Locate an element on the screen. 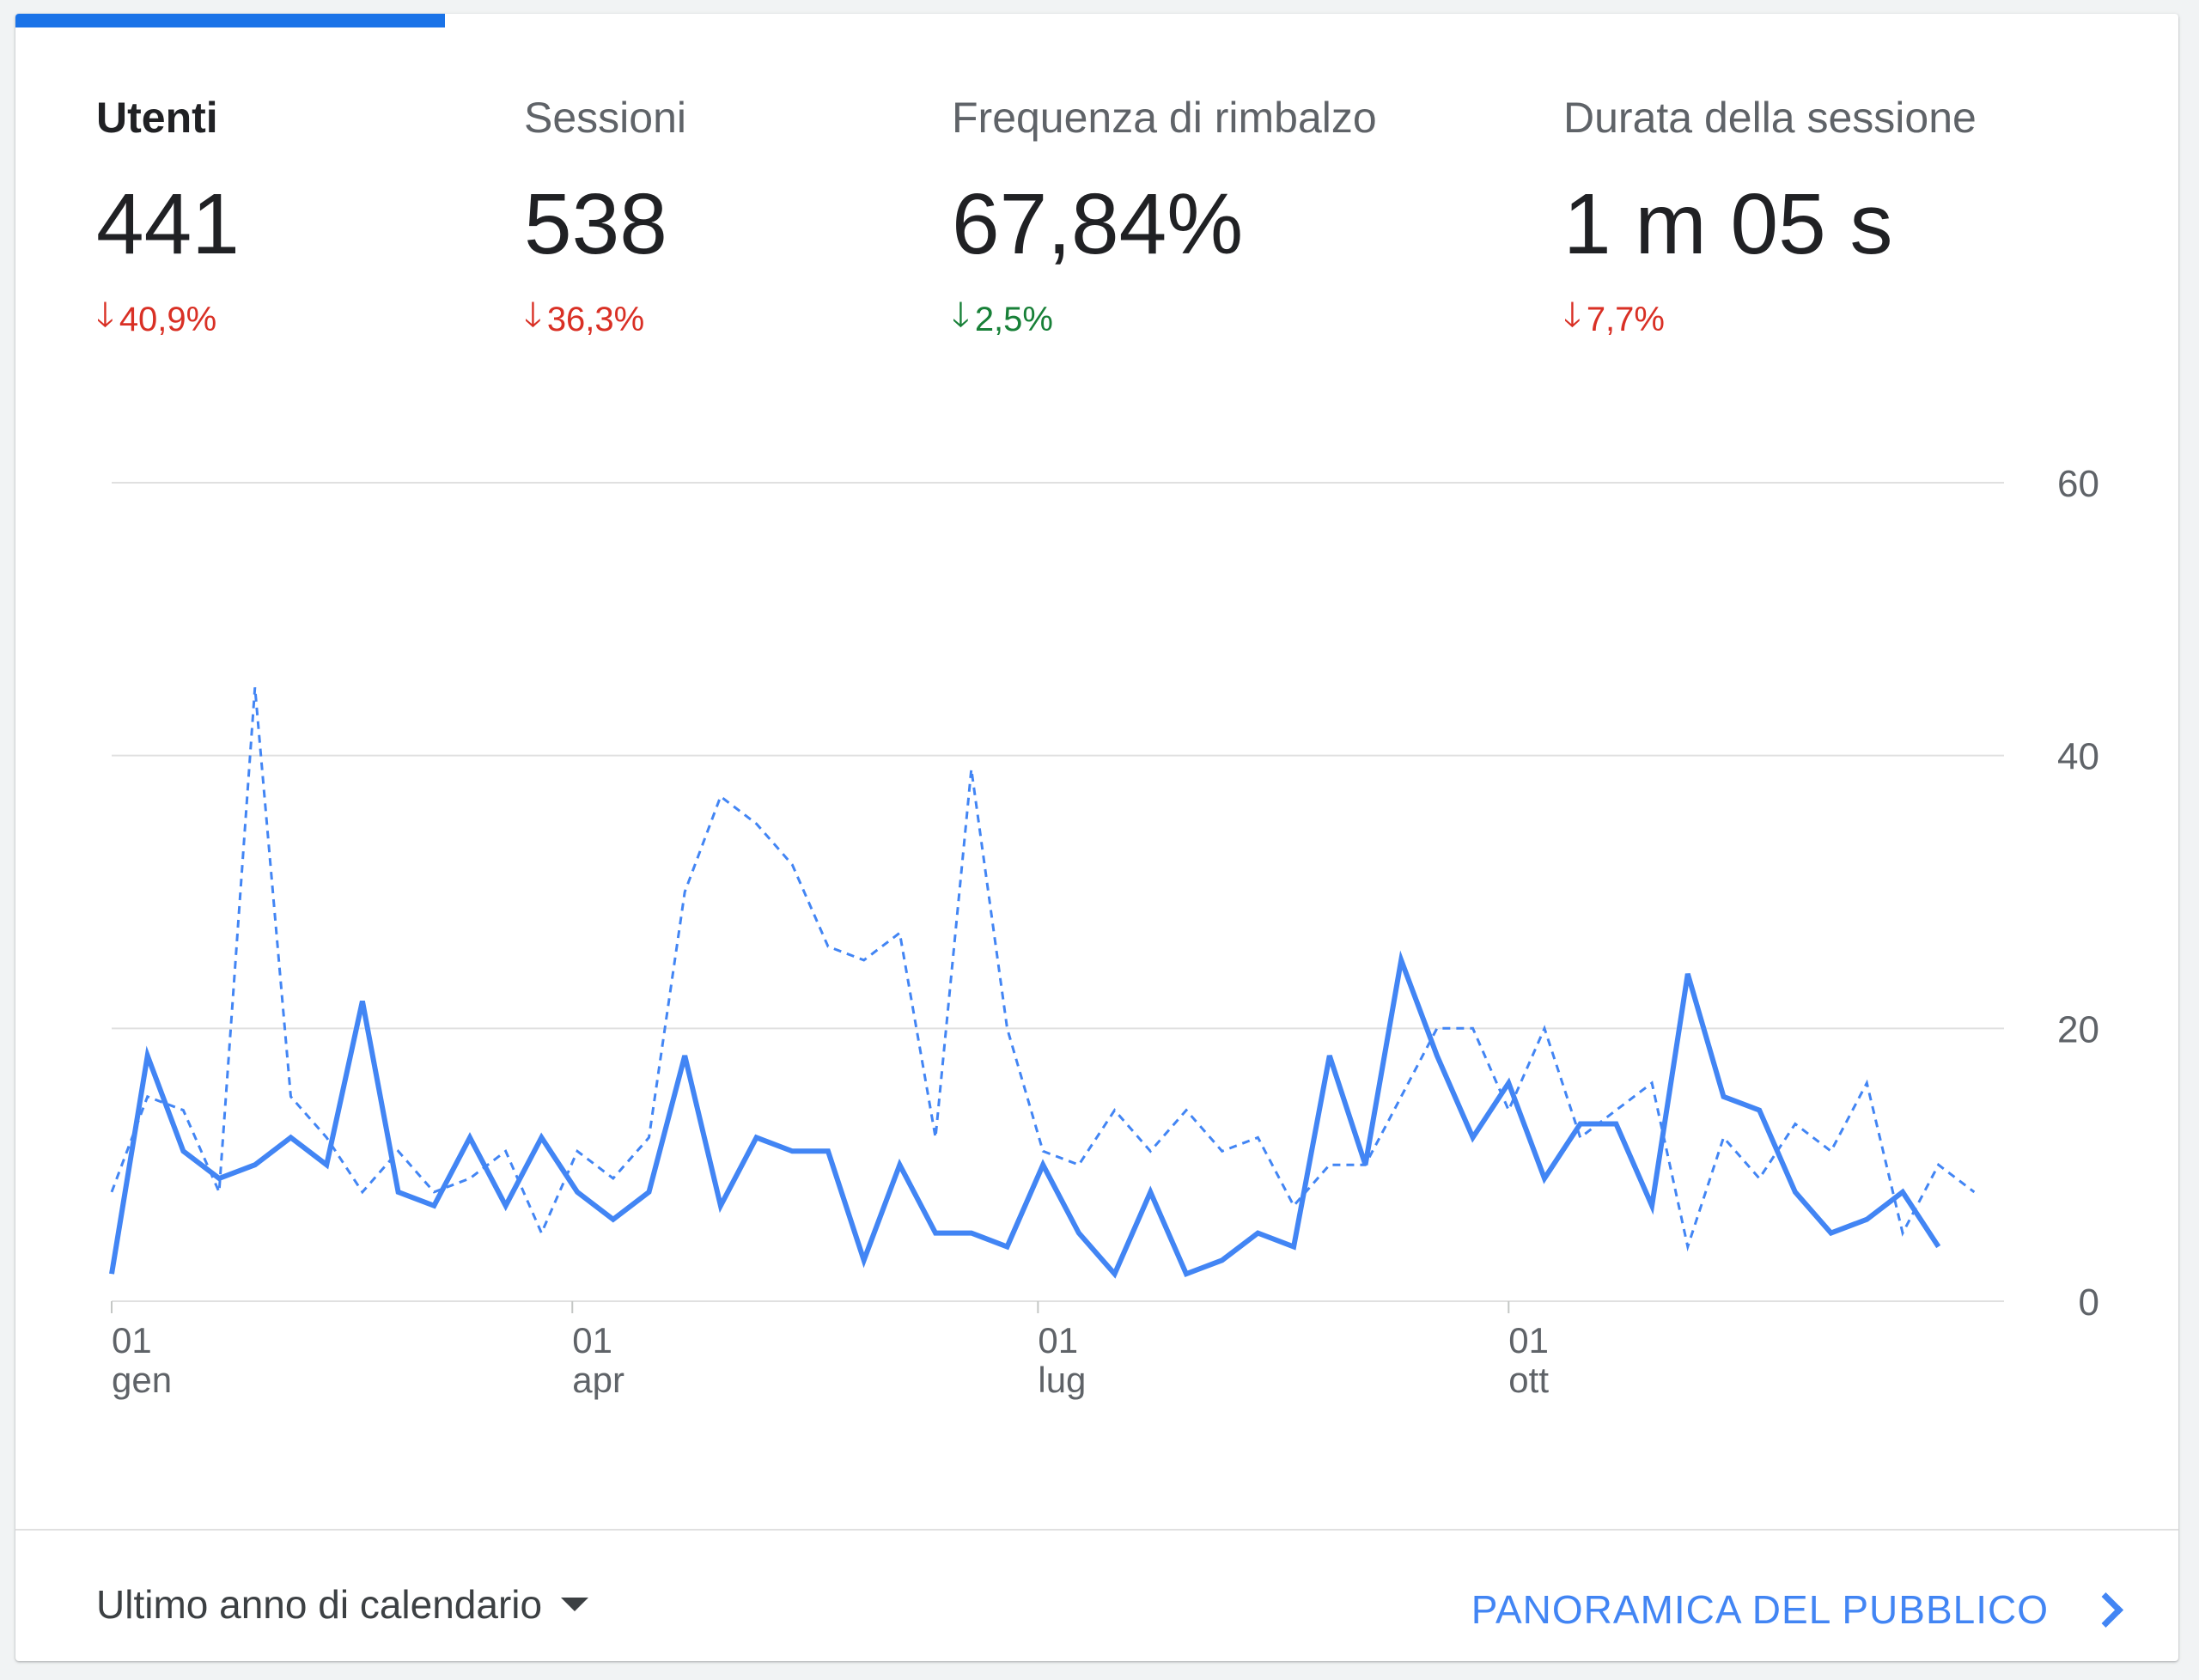 The width and height of the screenshot is (2199, 1680). date-range-dropdown: Ultimo anno di calendario is located at coordinates (342, 1605).